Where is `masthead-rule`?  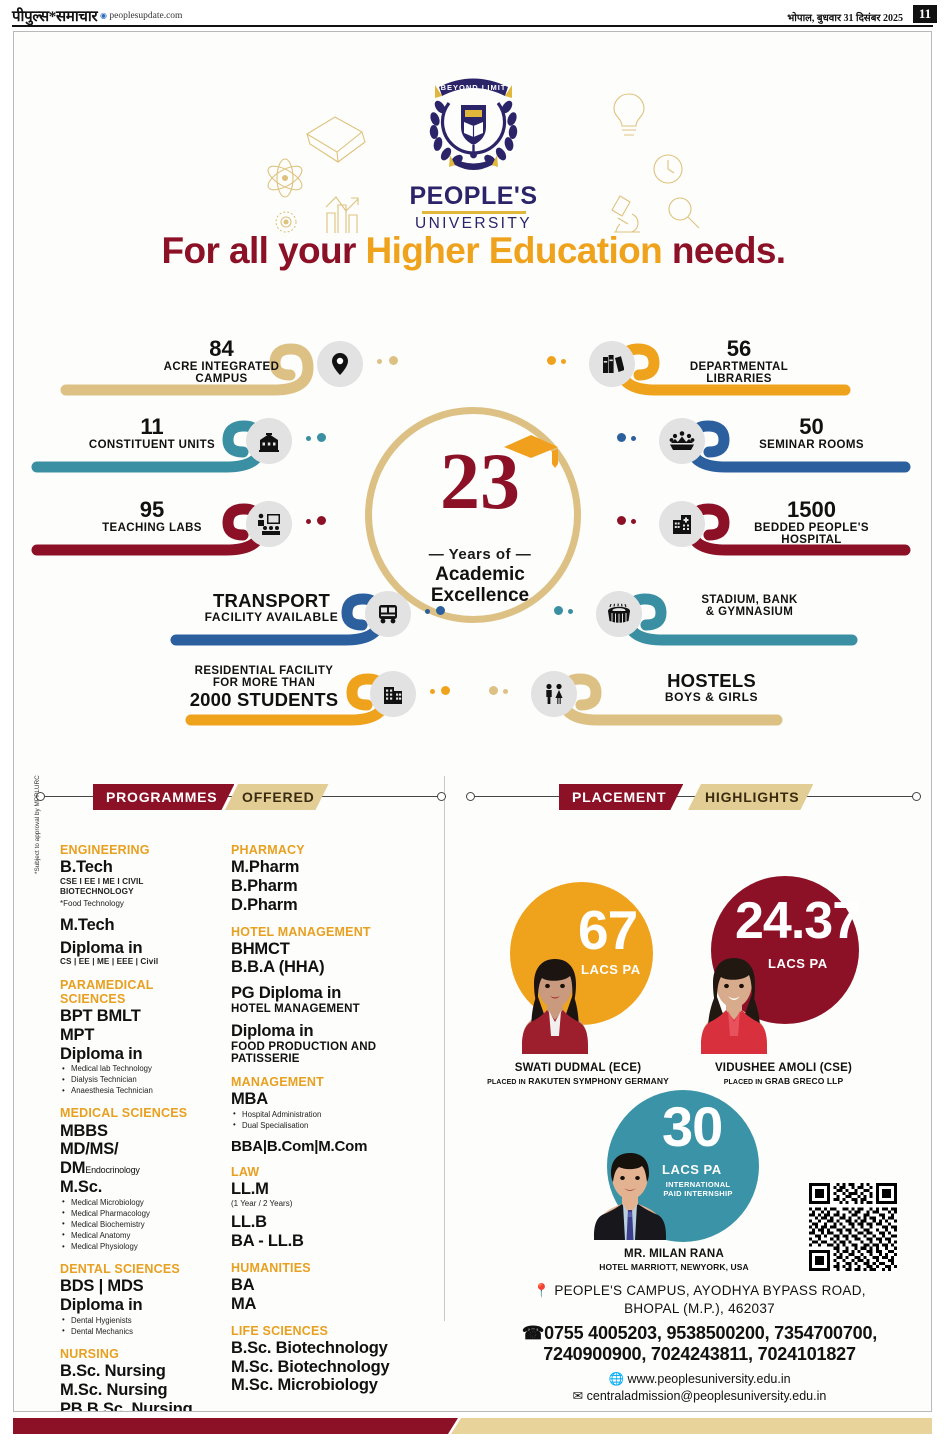 masthead-rule is located at coordinates (472, 26).